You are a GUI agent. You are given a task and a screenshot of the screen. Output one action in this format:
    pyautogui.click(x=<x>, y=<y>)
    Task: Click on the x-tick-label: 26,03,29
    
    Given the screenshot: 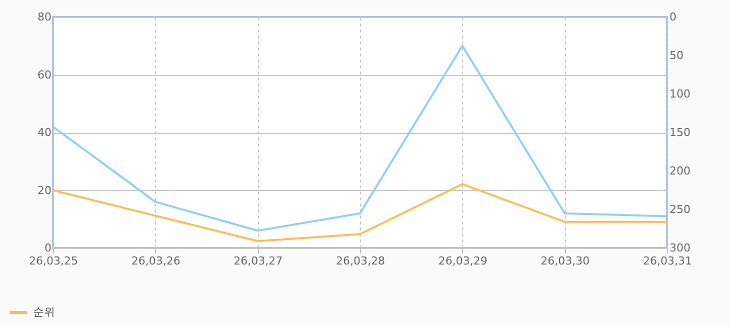 What is the action you would take?
    pyautogui.click(x=463, y=261)
    